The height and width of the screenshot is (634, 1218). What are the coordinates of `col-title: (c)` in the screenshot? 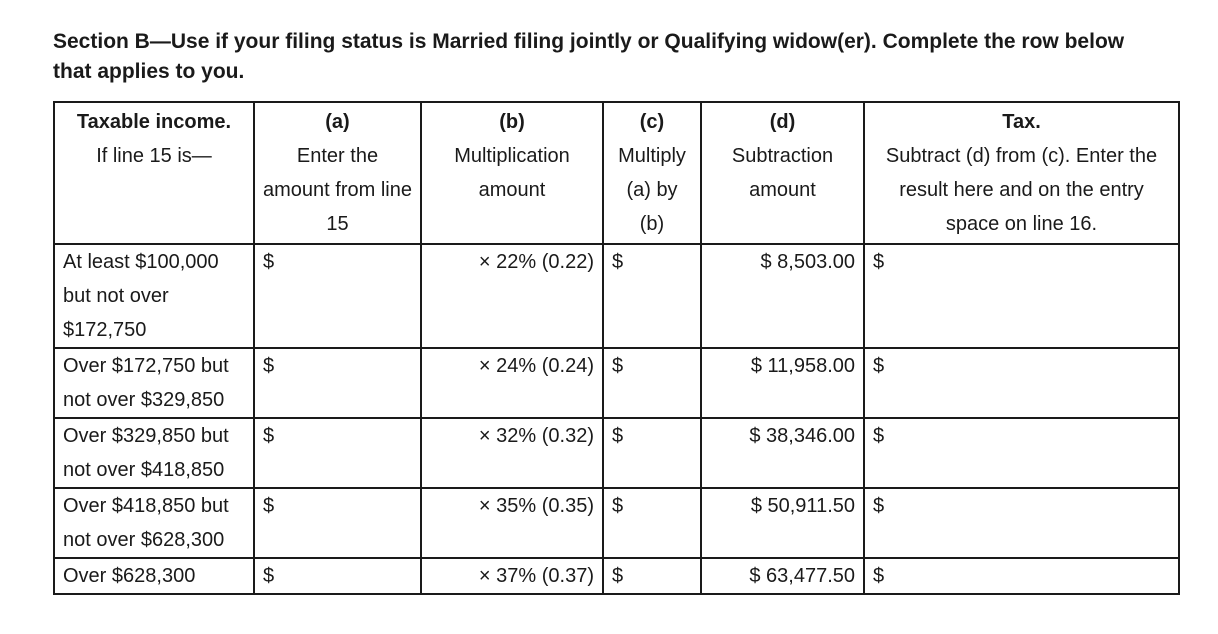 It's located at (652, 122).